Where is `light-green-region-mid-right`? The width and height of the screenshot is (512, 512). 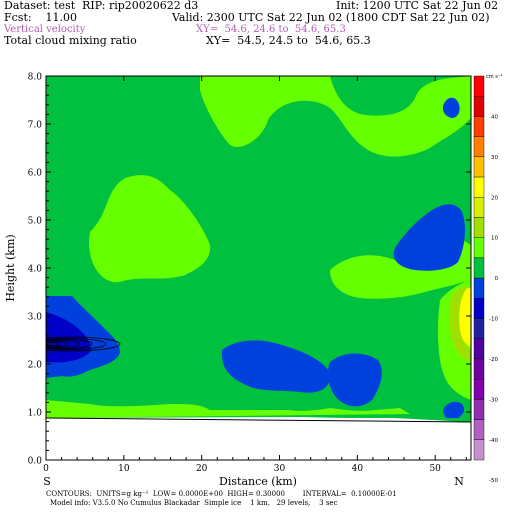
light-green-region-mid-right is located at coordinates (400, 267).